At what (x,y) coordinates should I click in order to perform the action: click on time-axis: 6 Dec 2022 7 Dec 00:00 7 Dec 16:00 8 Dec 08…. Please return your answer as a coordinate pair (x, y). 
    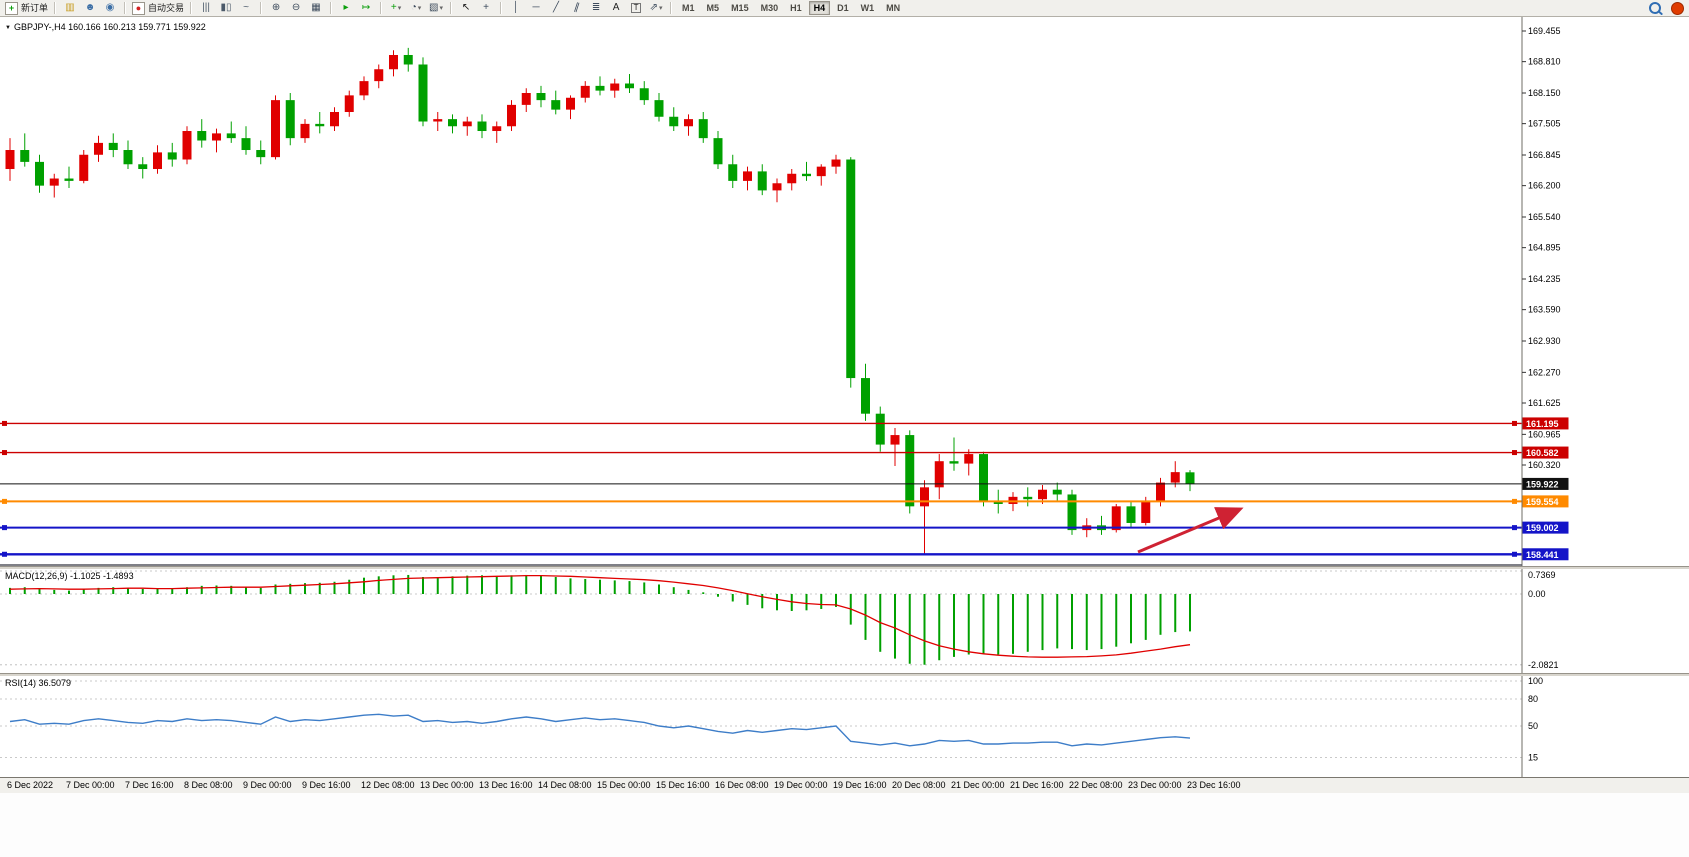
    Looking at the image, I should click on (844, 785).